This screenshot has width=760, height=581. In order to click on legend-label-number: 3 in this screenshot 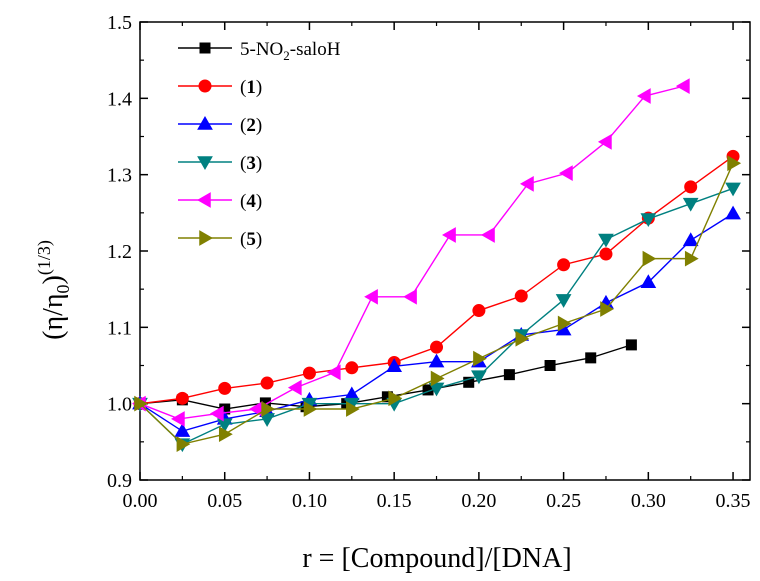, I will do `click(251, 163)`.